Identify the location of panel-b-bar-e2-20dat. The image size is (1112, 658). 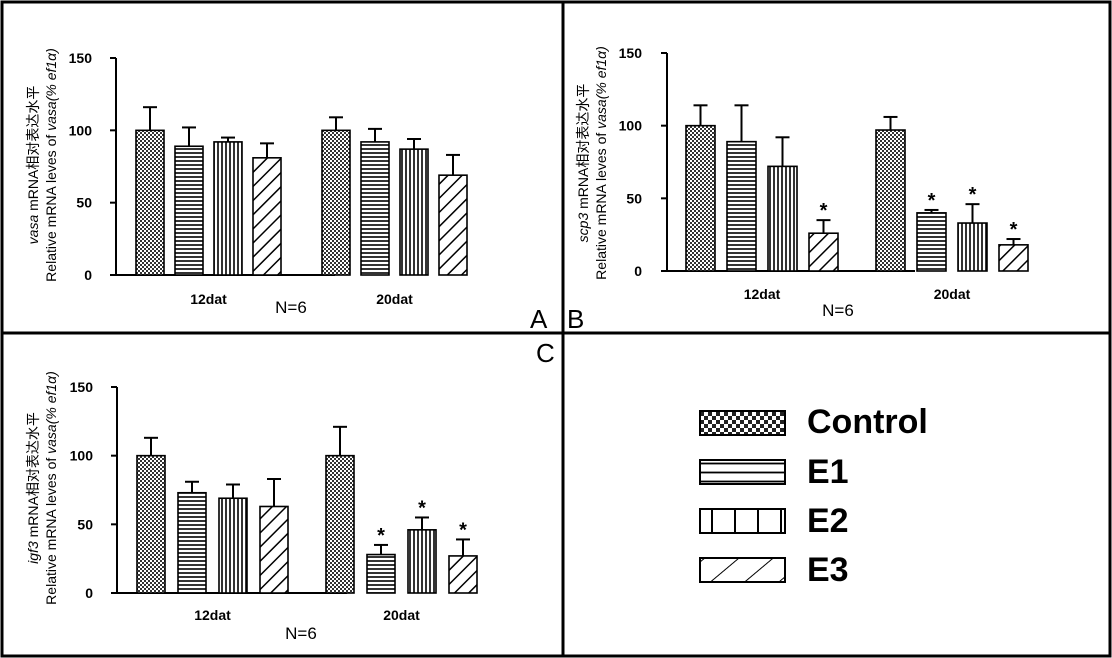
(972, 247).